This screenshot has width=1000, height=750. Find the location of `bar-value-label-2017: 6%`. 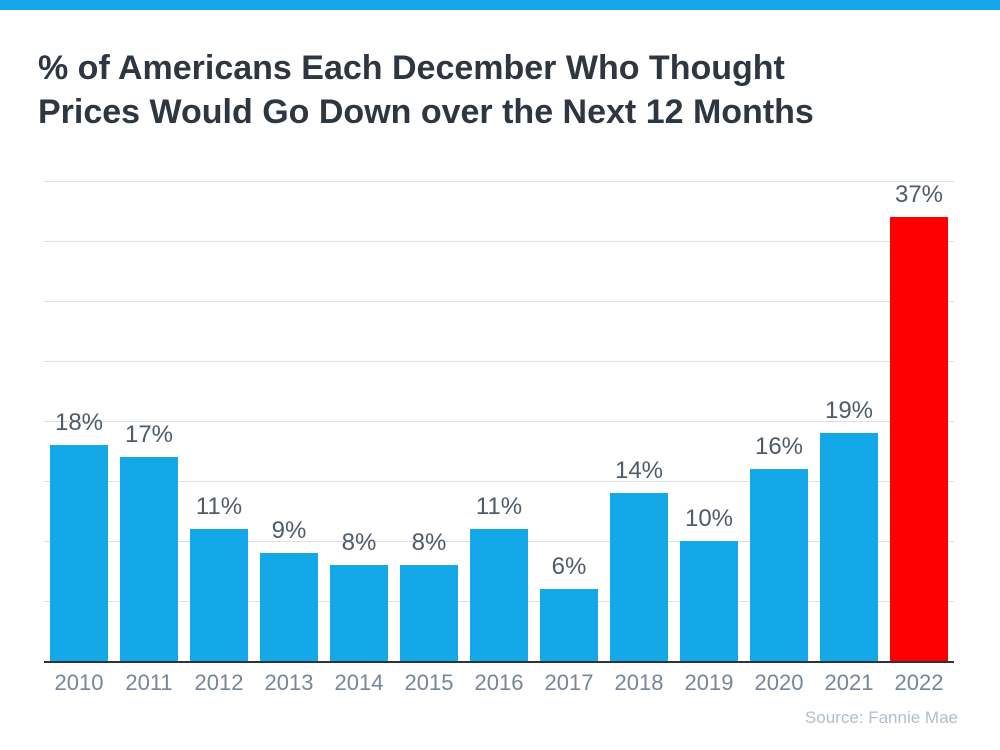

bar-value-label-2017: 6% is located at coordinates (569, 566).